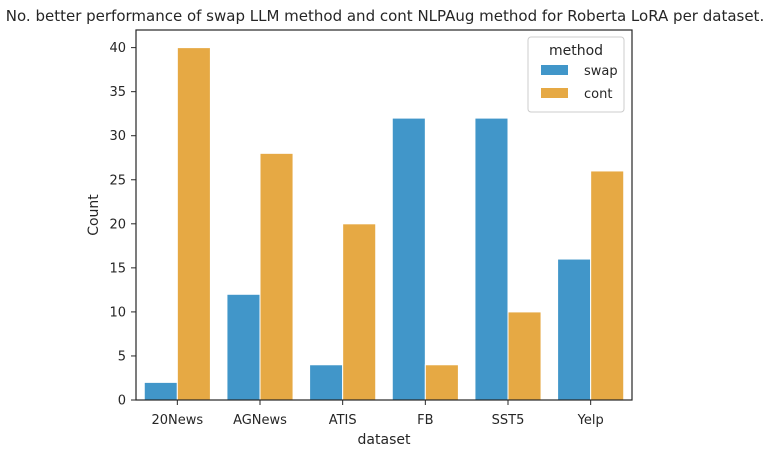  What do you see at coordinates (554, 93) in the screenshot?
I see `legend-swatch-cont` at bounding box center [554, 93].